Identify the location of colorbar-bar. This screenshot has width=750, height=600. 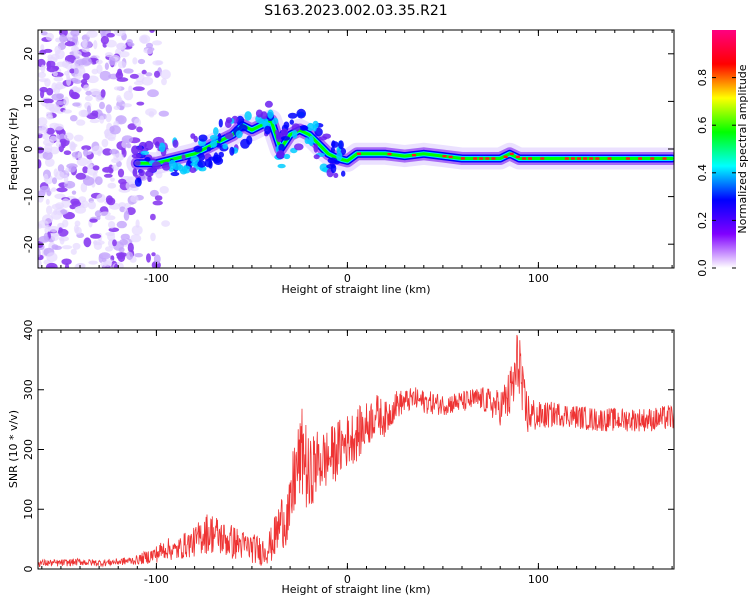
(724, 149).